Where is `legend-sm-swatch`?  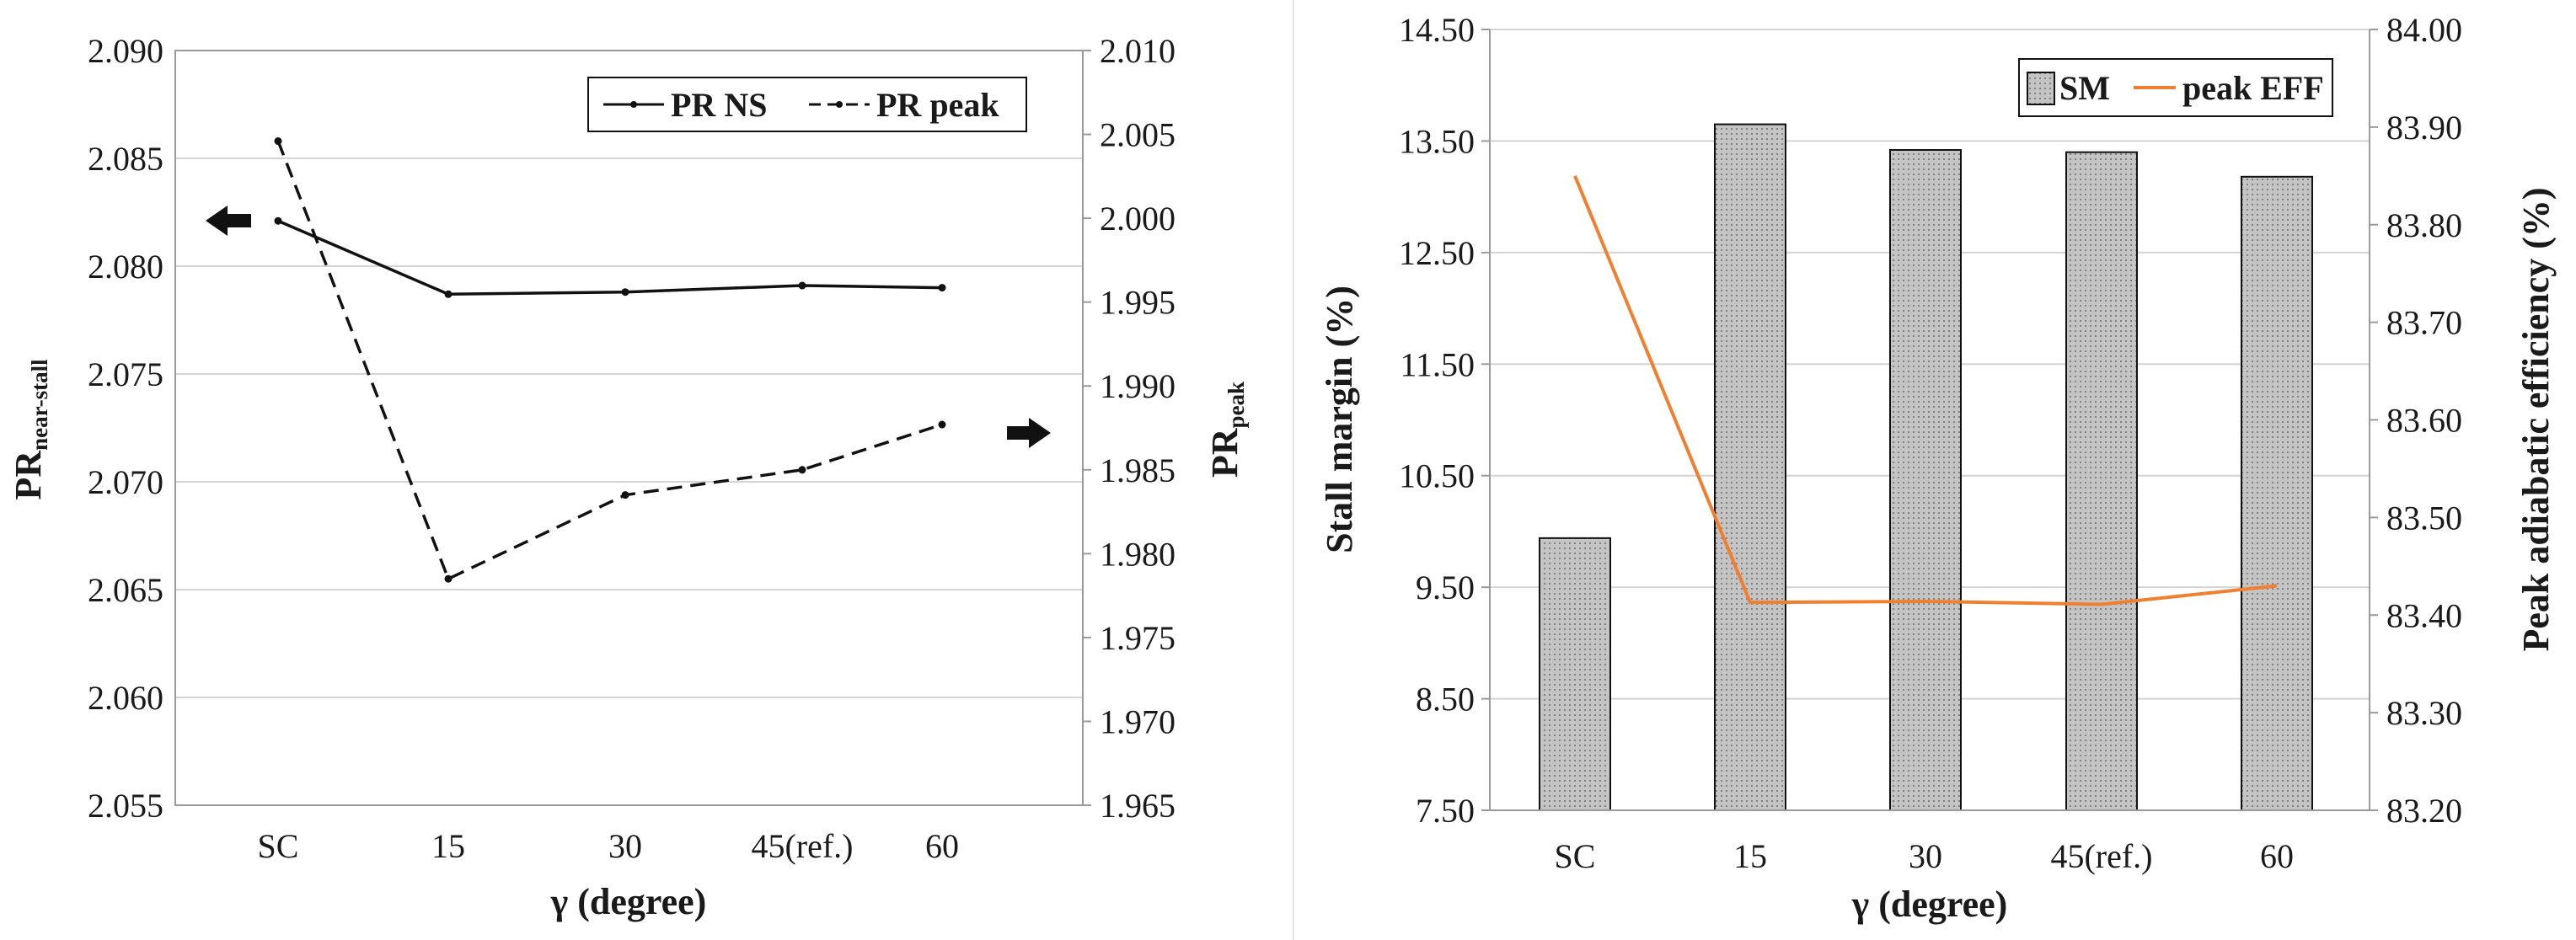
legend-sm-swatch is located at coordinates (2041, 88).